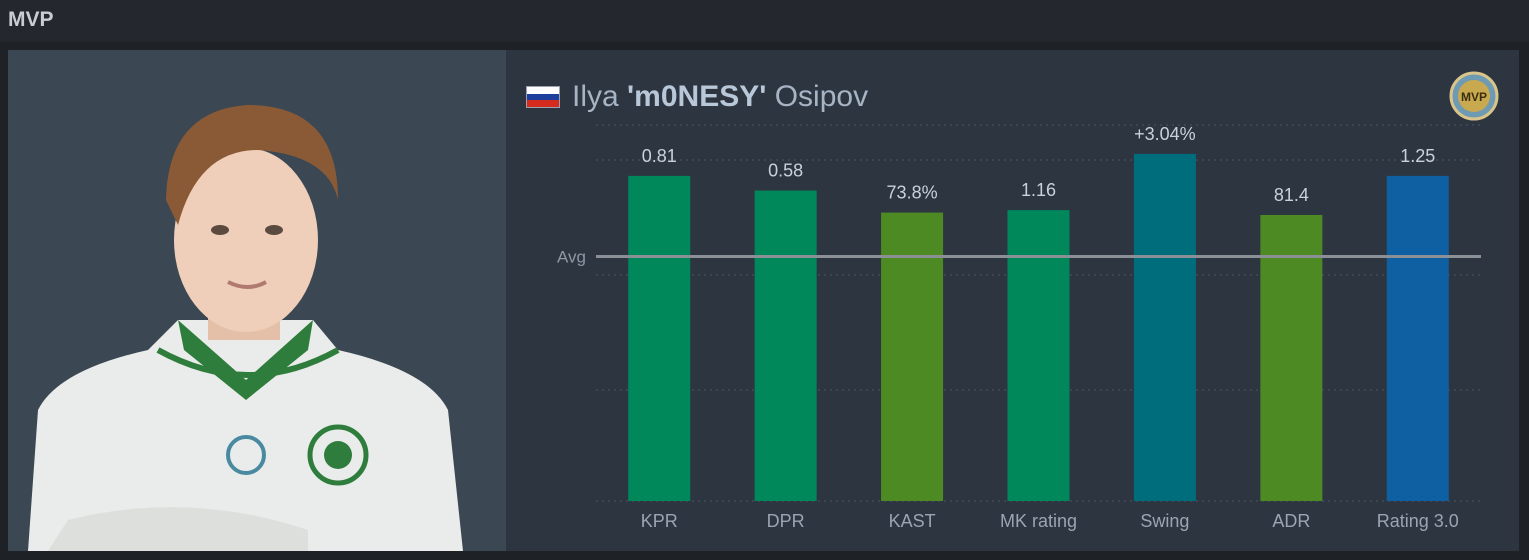 Image resolution: width=1529 pixels, height=560 pixels. Describe the element at coordinates (1418, 521) in the screenshot. I see `category-label: Rating 3.0` at that location.